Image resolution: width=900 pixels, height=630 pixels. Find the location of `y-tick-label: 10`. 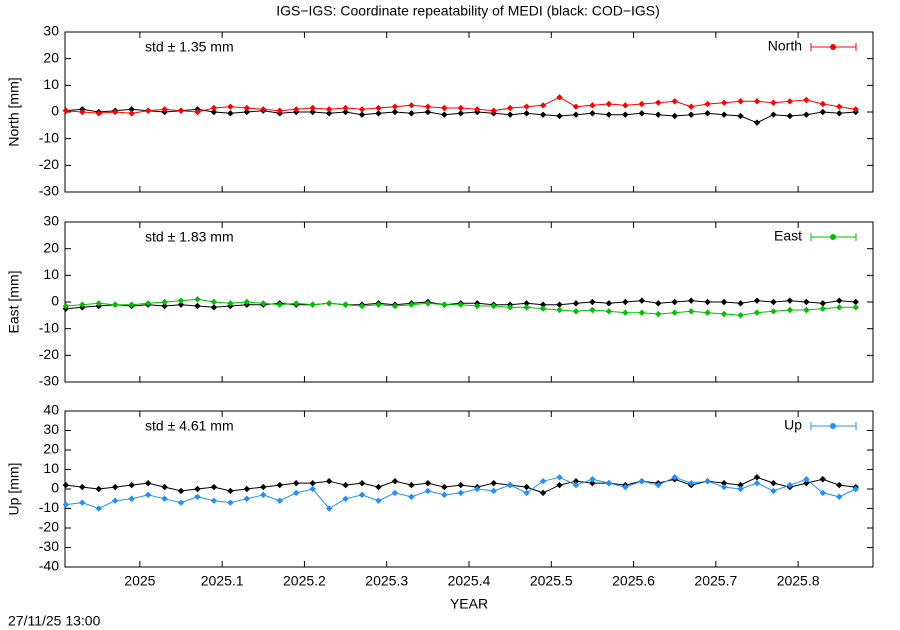

y-tick-label: 10 is located at coordinates (51, 274).